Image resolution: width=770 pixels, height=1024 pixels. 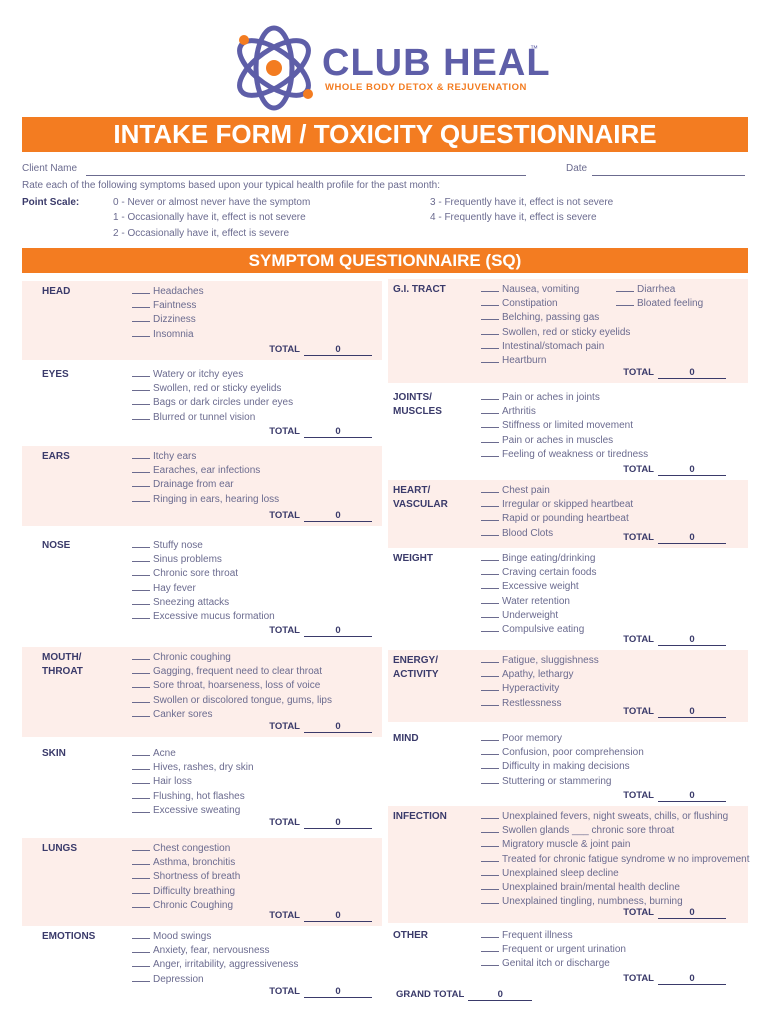 What do you see at coordinates (520, 688) in the screenshot?
I see `symptom: Hyperactivity` at bounding box center [520, 688].